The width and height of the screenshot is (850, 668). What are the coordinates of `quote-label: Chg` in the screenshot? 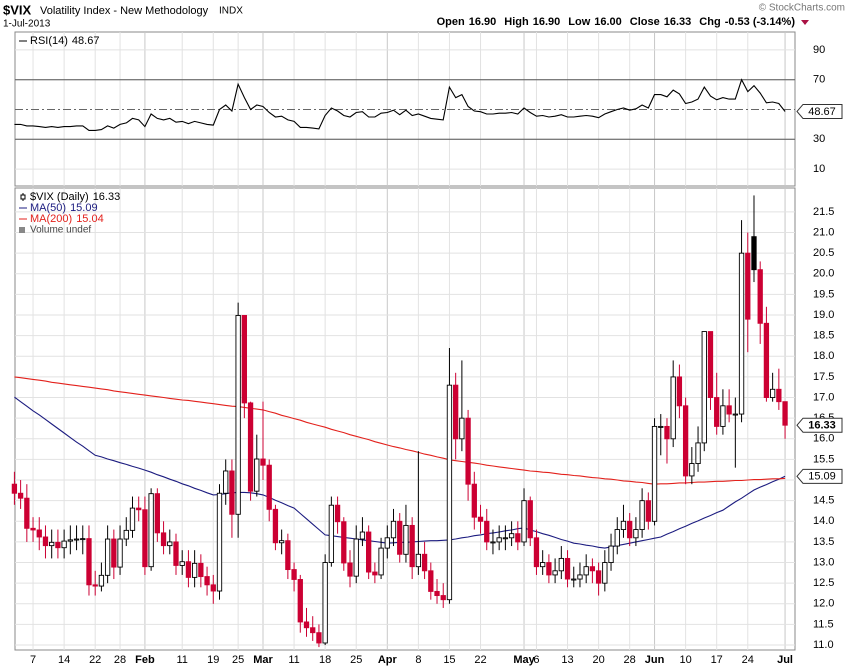 It's located at (709, 22).